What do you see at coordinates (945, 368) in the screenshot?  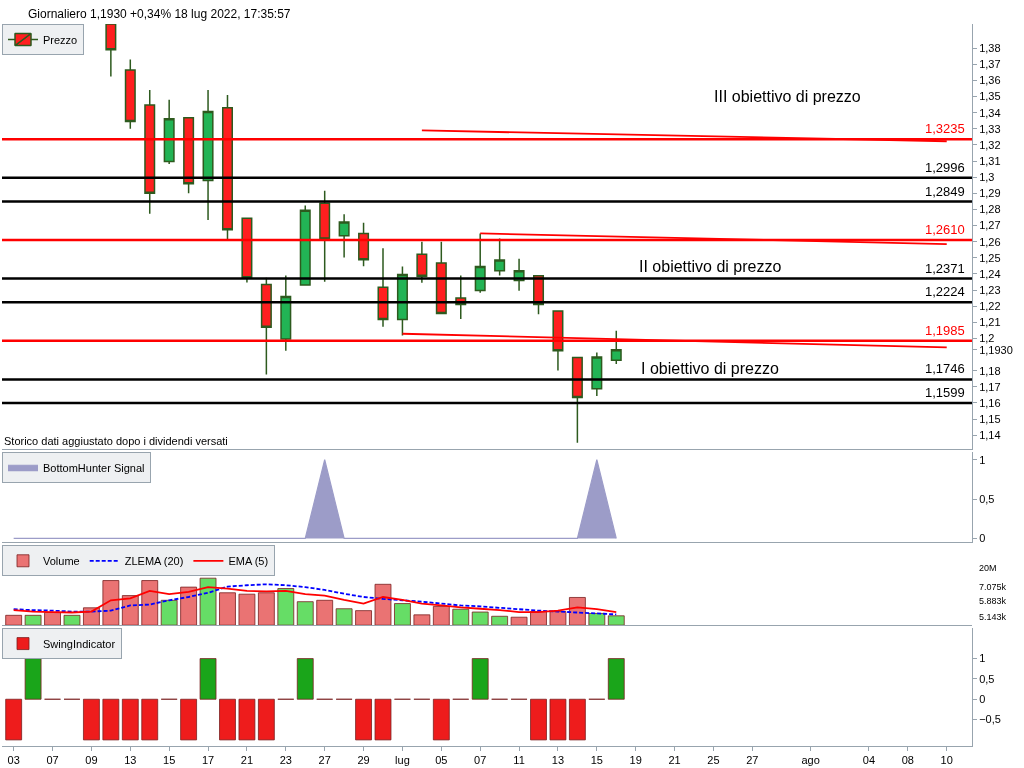 I see `ref-line-label: 1,1746` at bounding box center [945, 368].